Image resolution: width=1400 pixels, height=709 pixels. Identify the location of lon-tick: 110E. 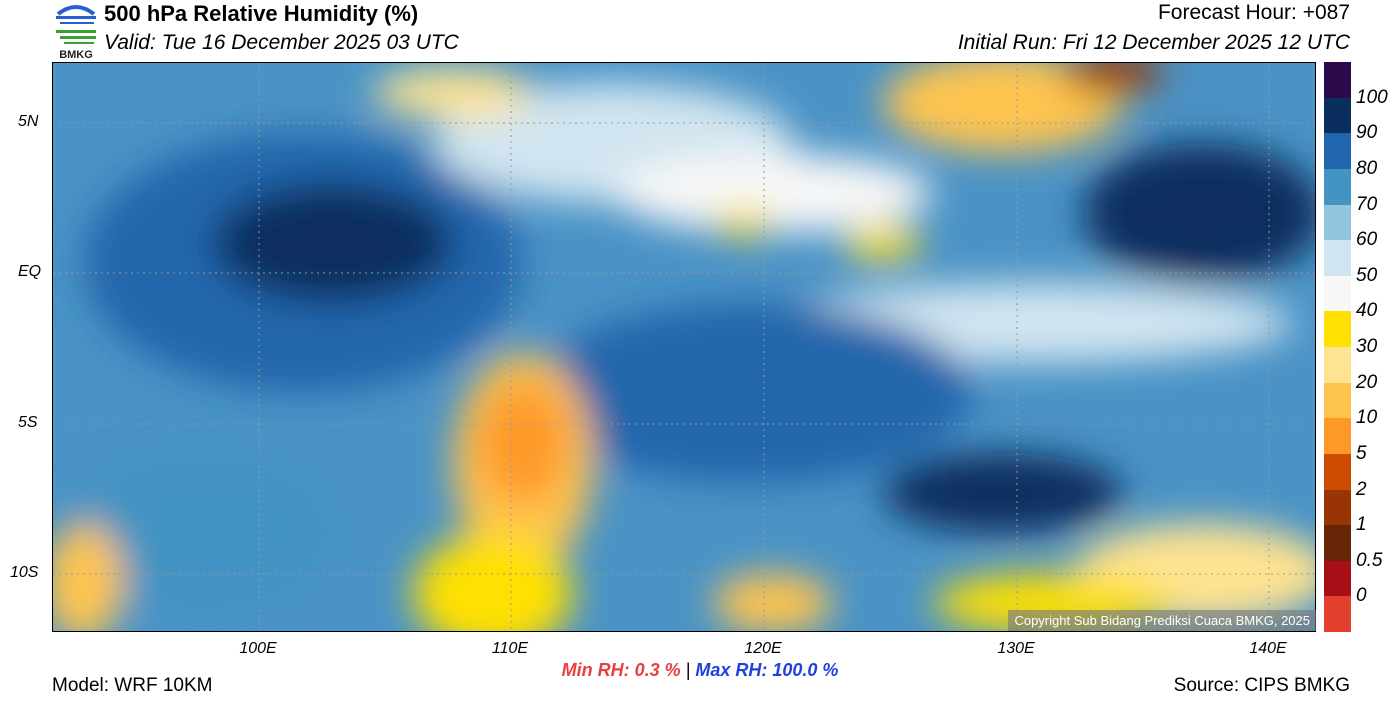
(510, 648).